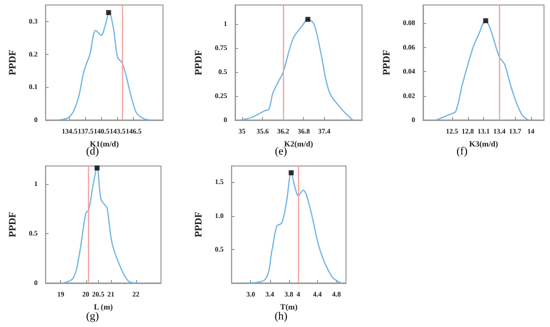 This screenshot has height=327, width=550. What do you see at coordinates (105, 143) in the screenshot?
I see `x-axis-title: K1(m/d)` at bounding box center [105, 143].